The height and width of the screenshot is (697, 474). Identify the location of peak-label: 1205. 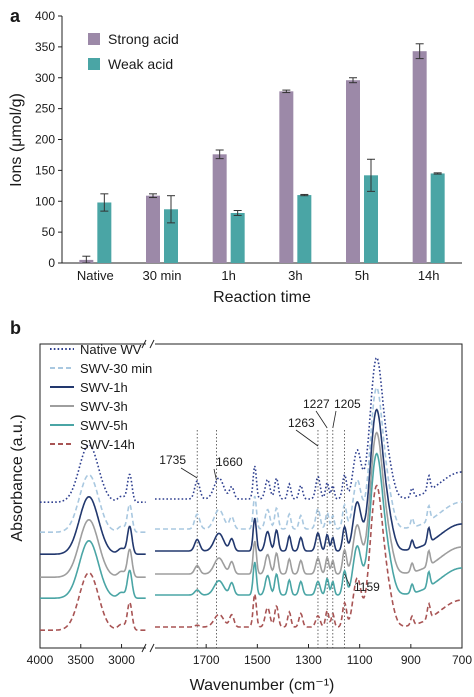
(347, 404).